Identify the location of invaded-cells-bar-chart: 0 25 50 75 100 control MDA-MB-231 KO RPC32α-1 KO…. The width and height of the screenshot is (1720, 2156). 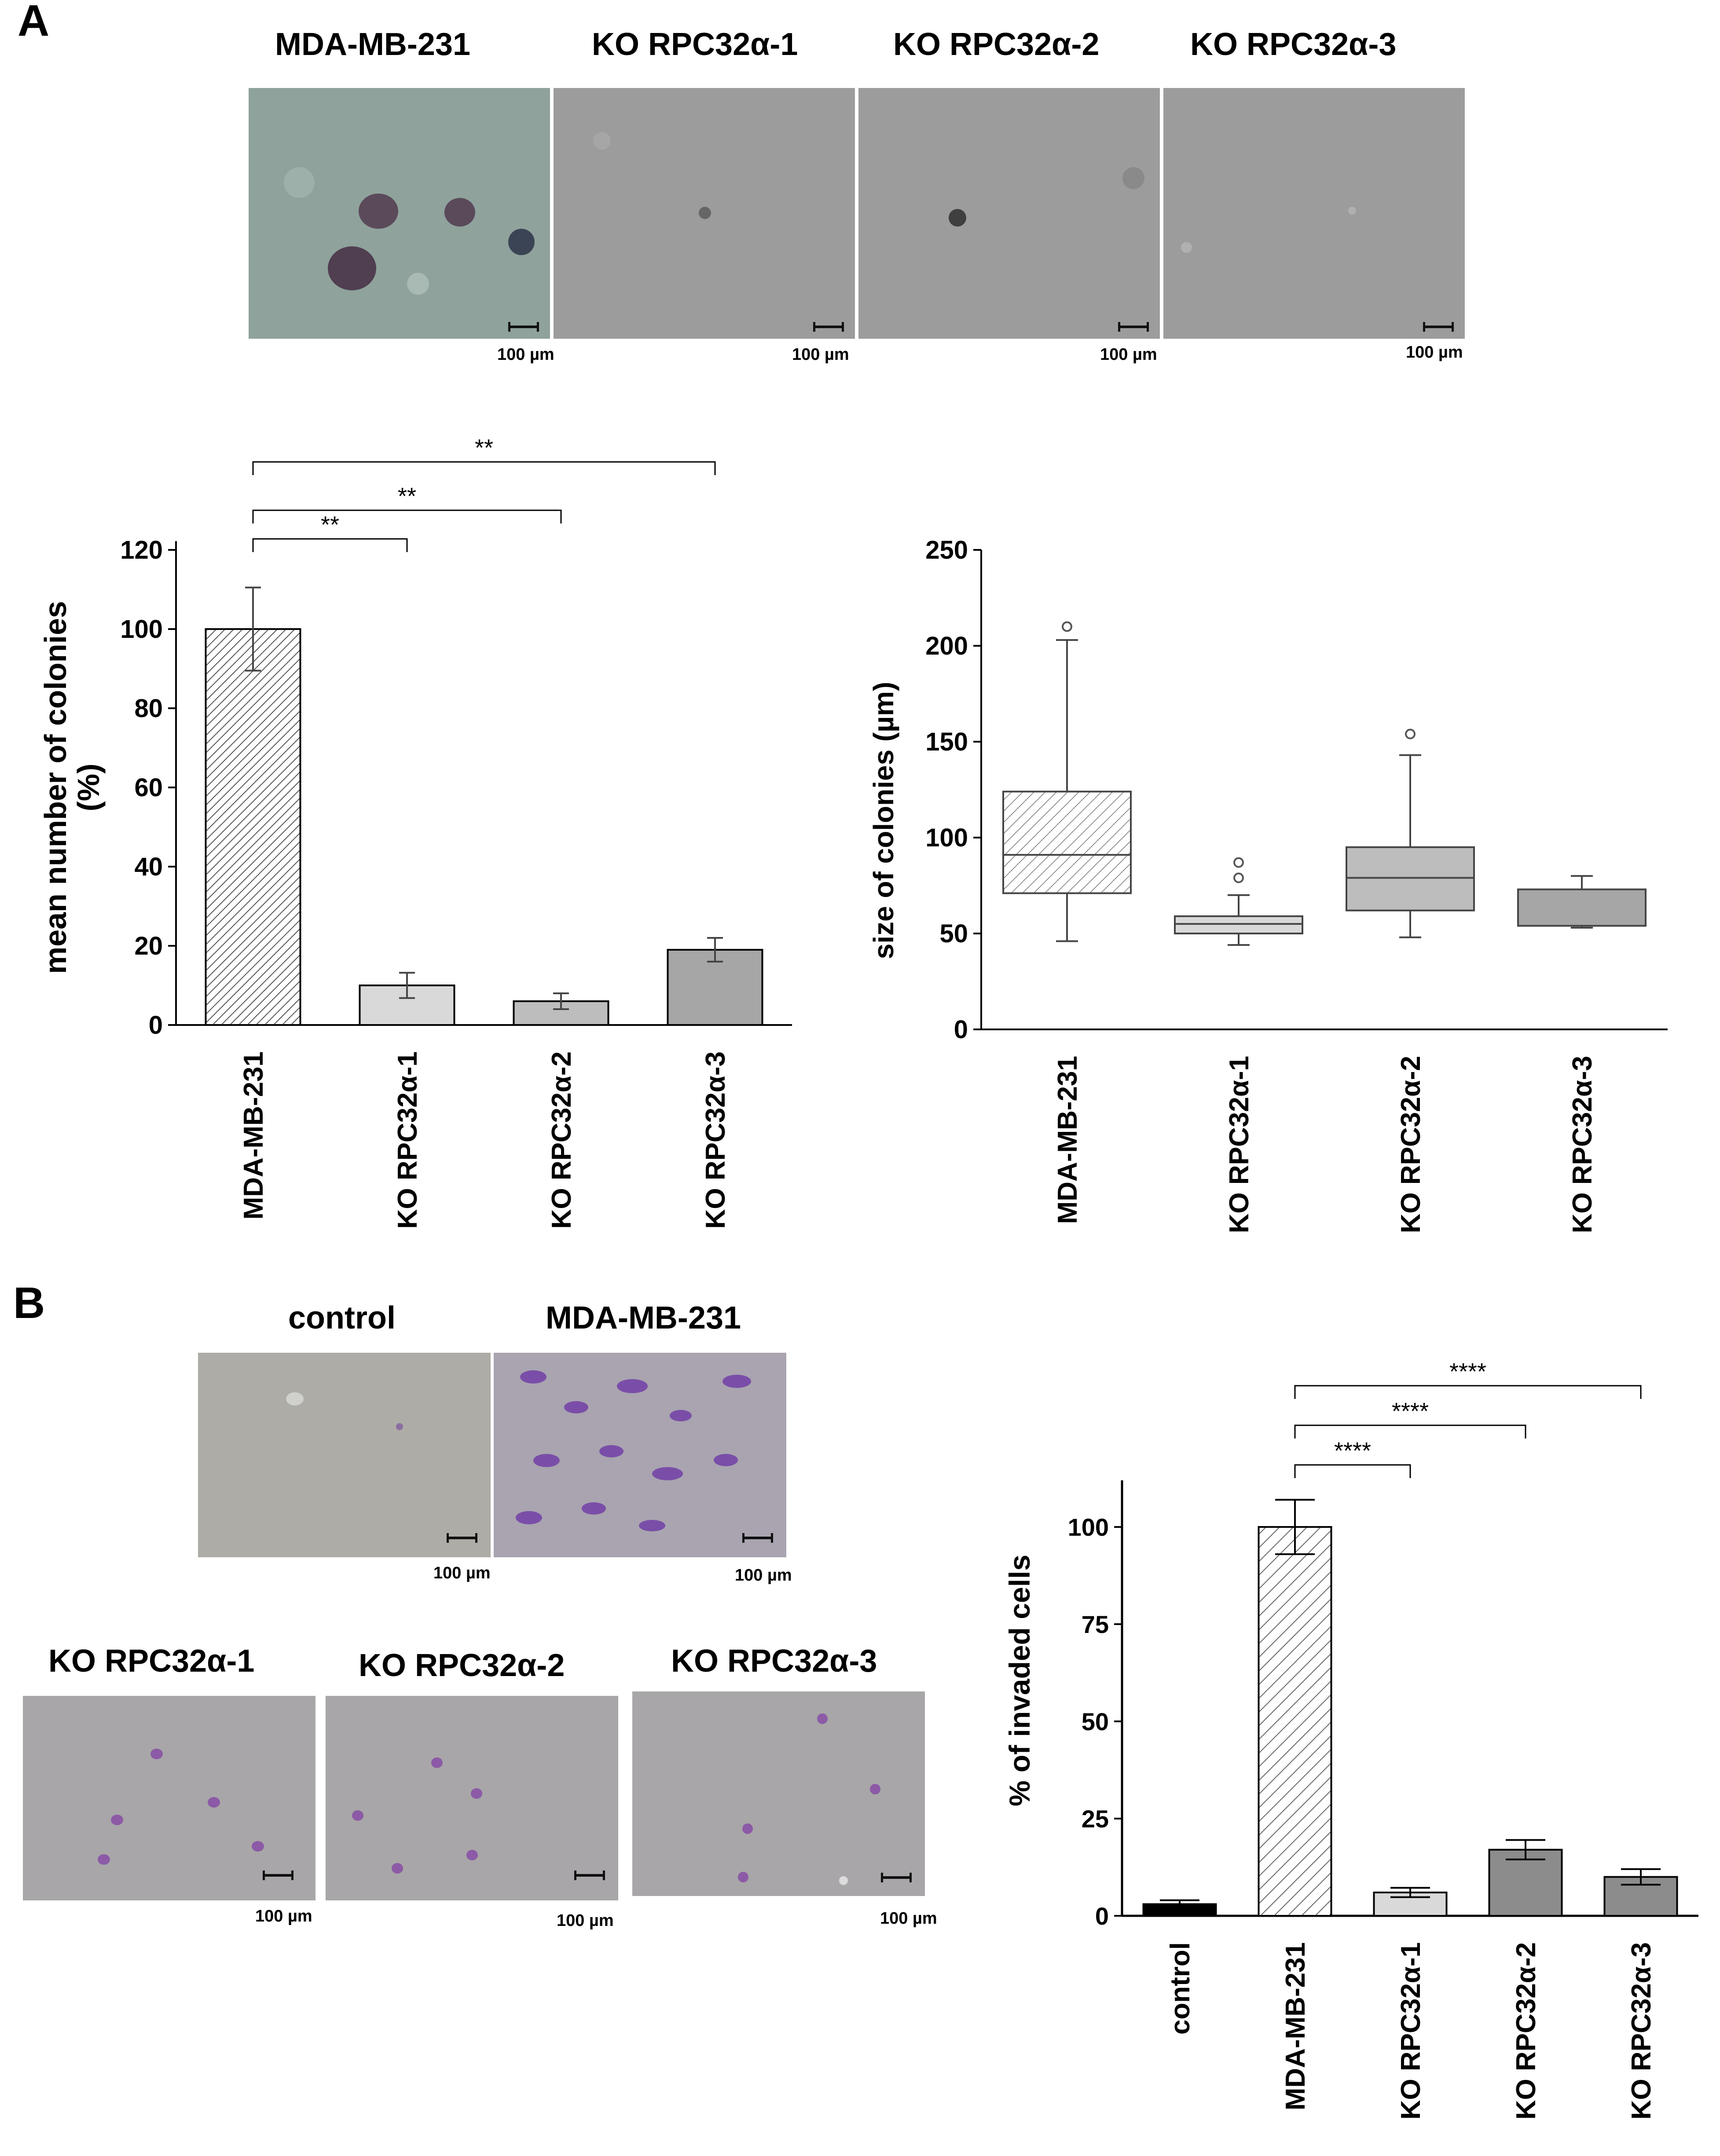
(1350, 1738).